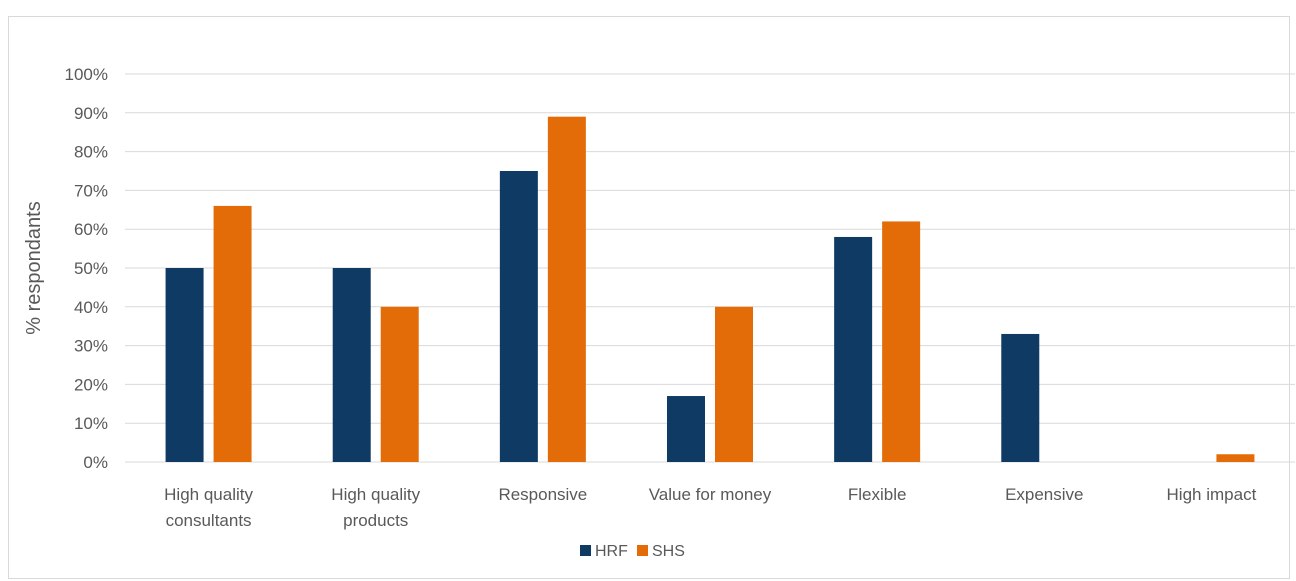 This screenshot has width=1296, height=581. Describe the element at coordinates (1044, 494) in the screenshot. I see `x-tick-label: Expensive` at that location.